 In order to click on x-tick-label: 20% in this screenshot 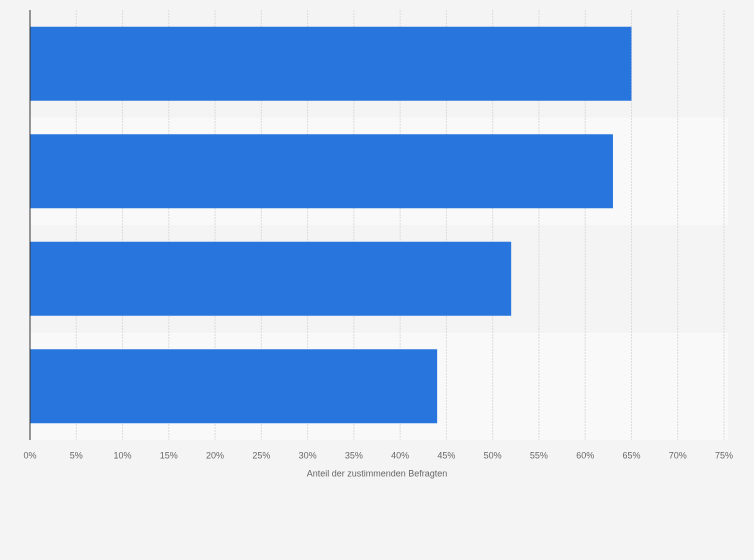, I will do `click(215, 455)`.